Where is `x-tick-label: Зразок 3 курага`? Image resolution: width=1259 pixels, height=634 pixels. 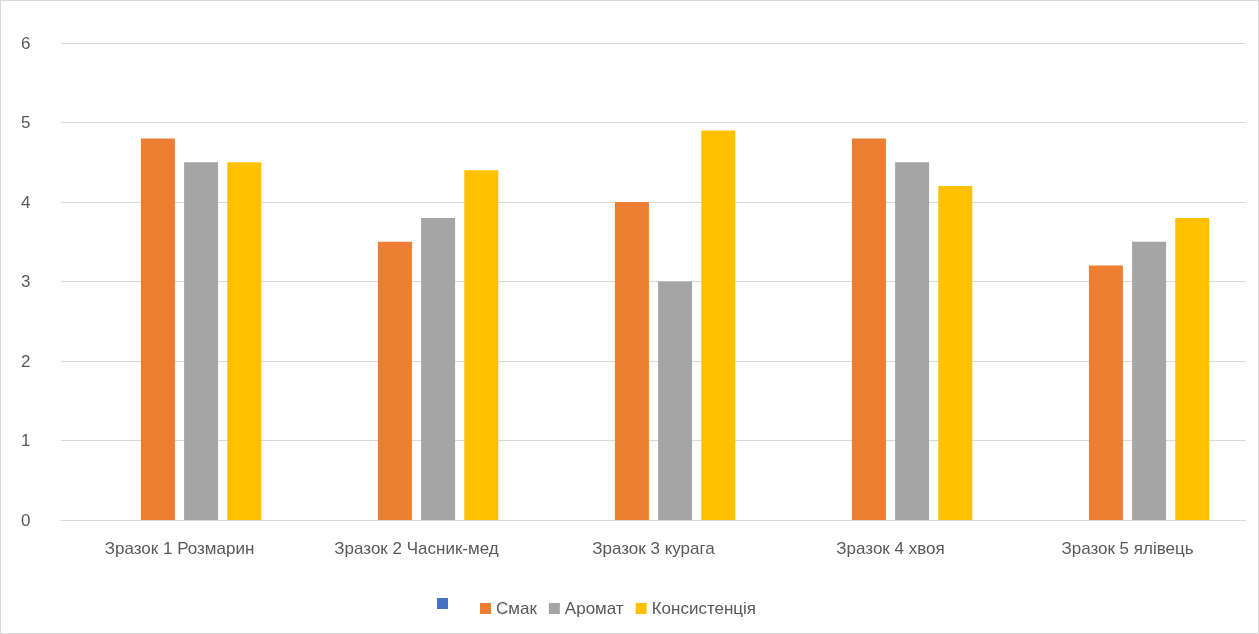 x-tick-label: Зразок 3 курага is located at coordinates (654, 548).